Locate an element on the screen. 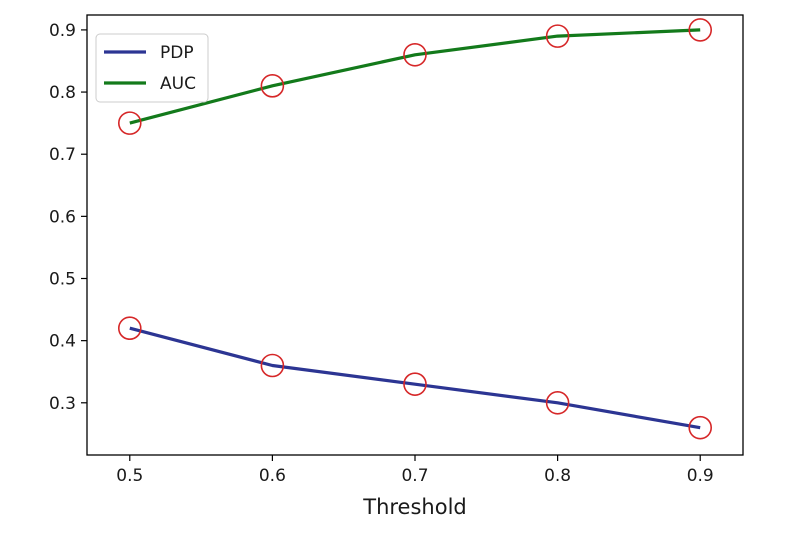  legend-label-pdp: PDP is located at coordinates (177, 53).